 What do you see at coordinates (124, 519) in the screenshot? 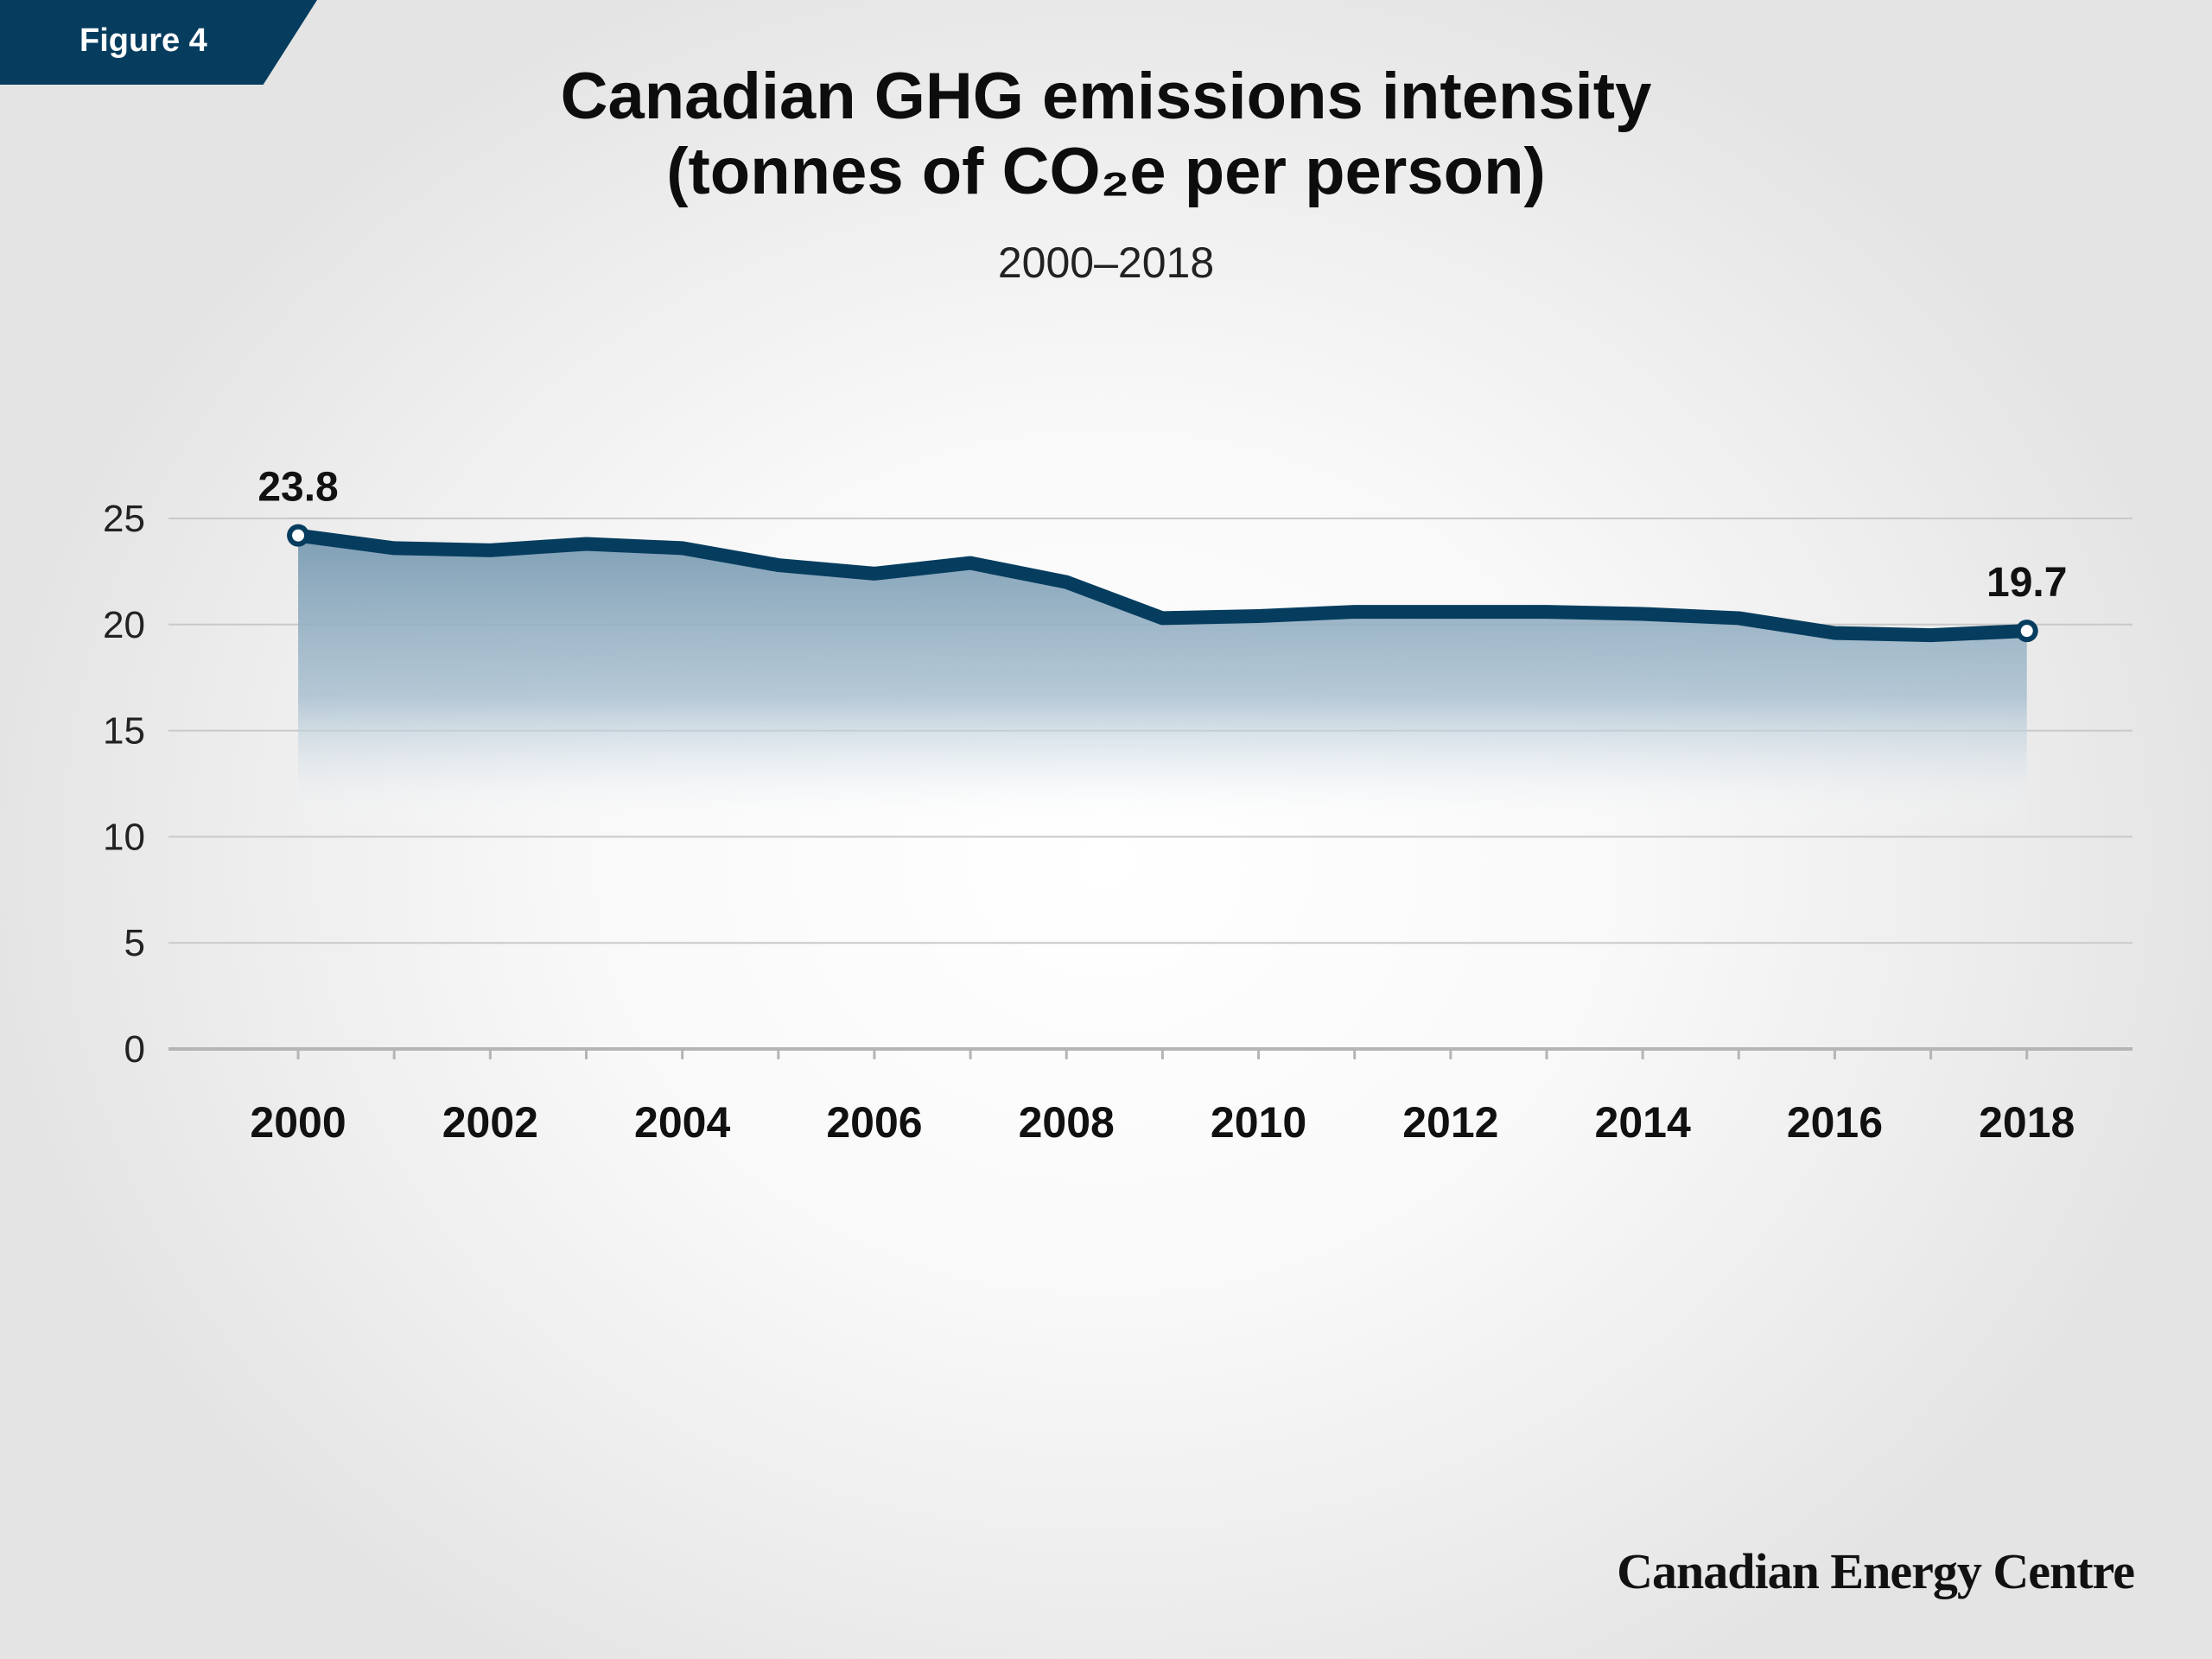
I see `y-tick-label: 25` at bounding box center [124, 519].